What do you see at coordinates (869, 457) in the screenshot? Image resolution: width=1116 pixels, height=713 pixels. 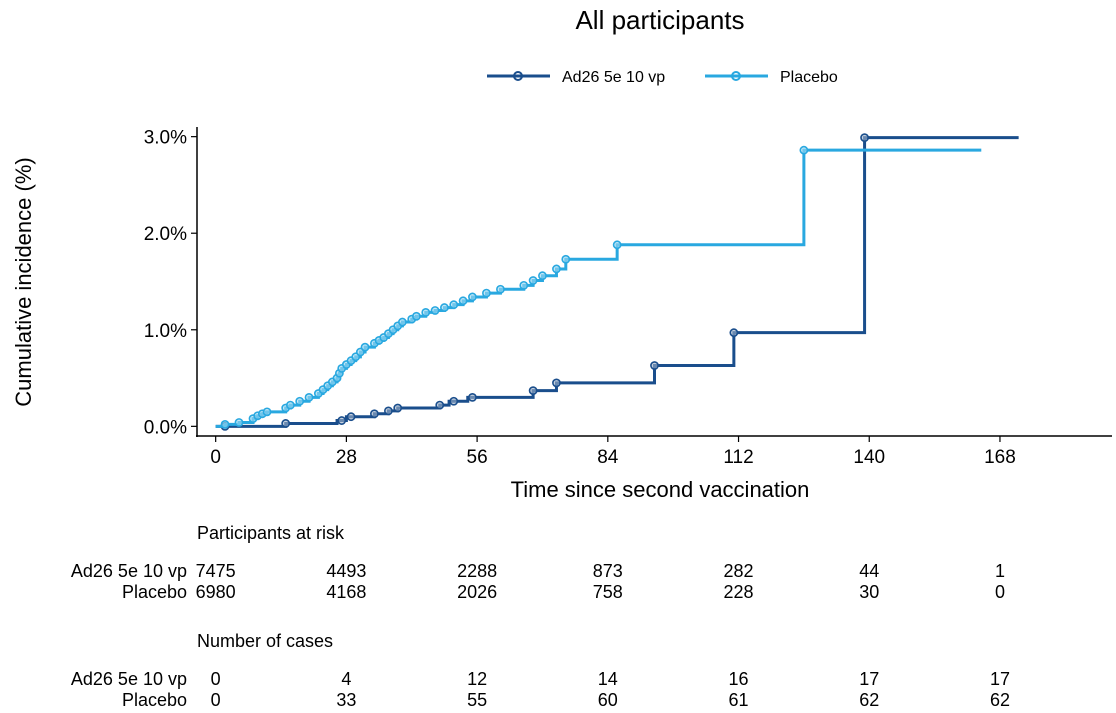 I see `x-tick-label: 140` at bounding box center [869, 457].